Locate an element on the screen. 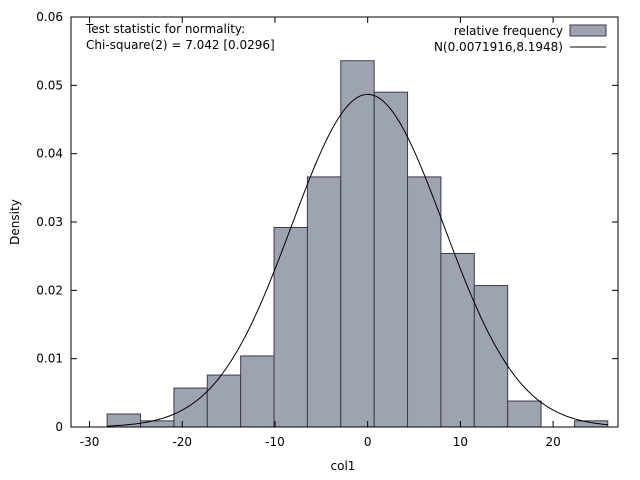  x-tick-label: -20 is located at coordinates (182, 442).